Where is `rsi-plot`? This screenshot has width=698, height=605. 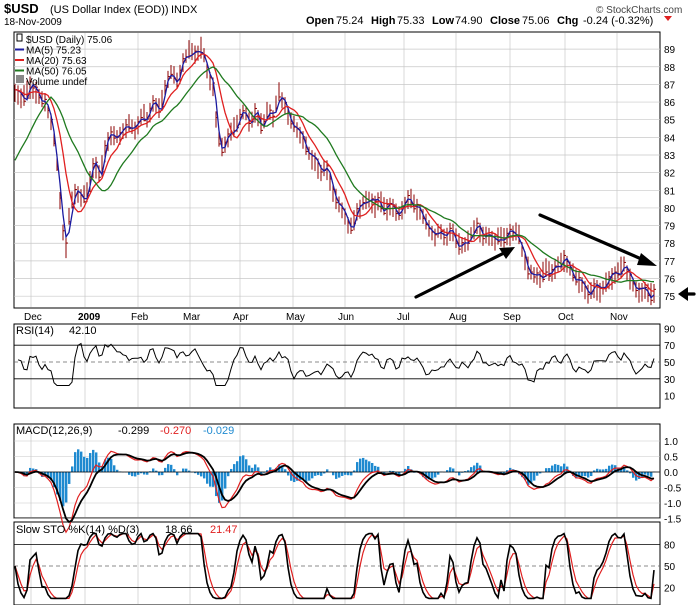 rsi-plot is located at coordinates (337, 364).